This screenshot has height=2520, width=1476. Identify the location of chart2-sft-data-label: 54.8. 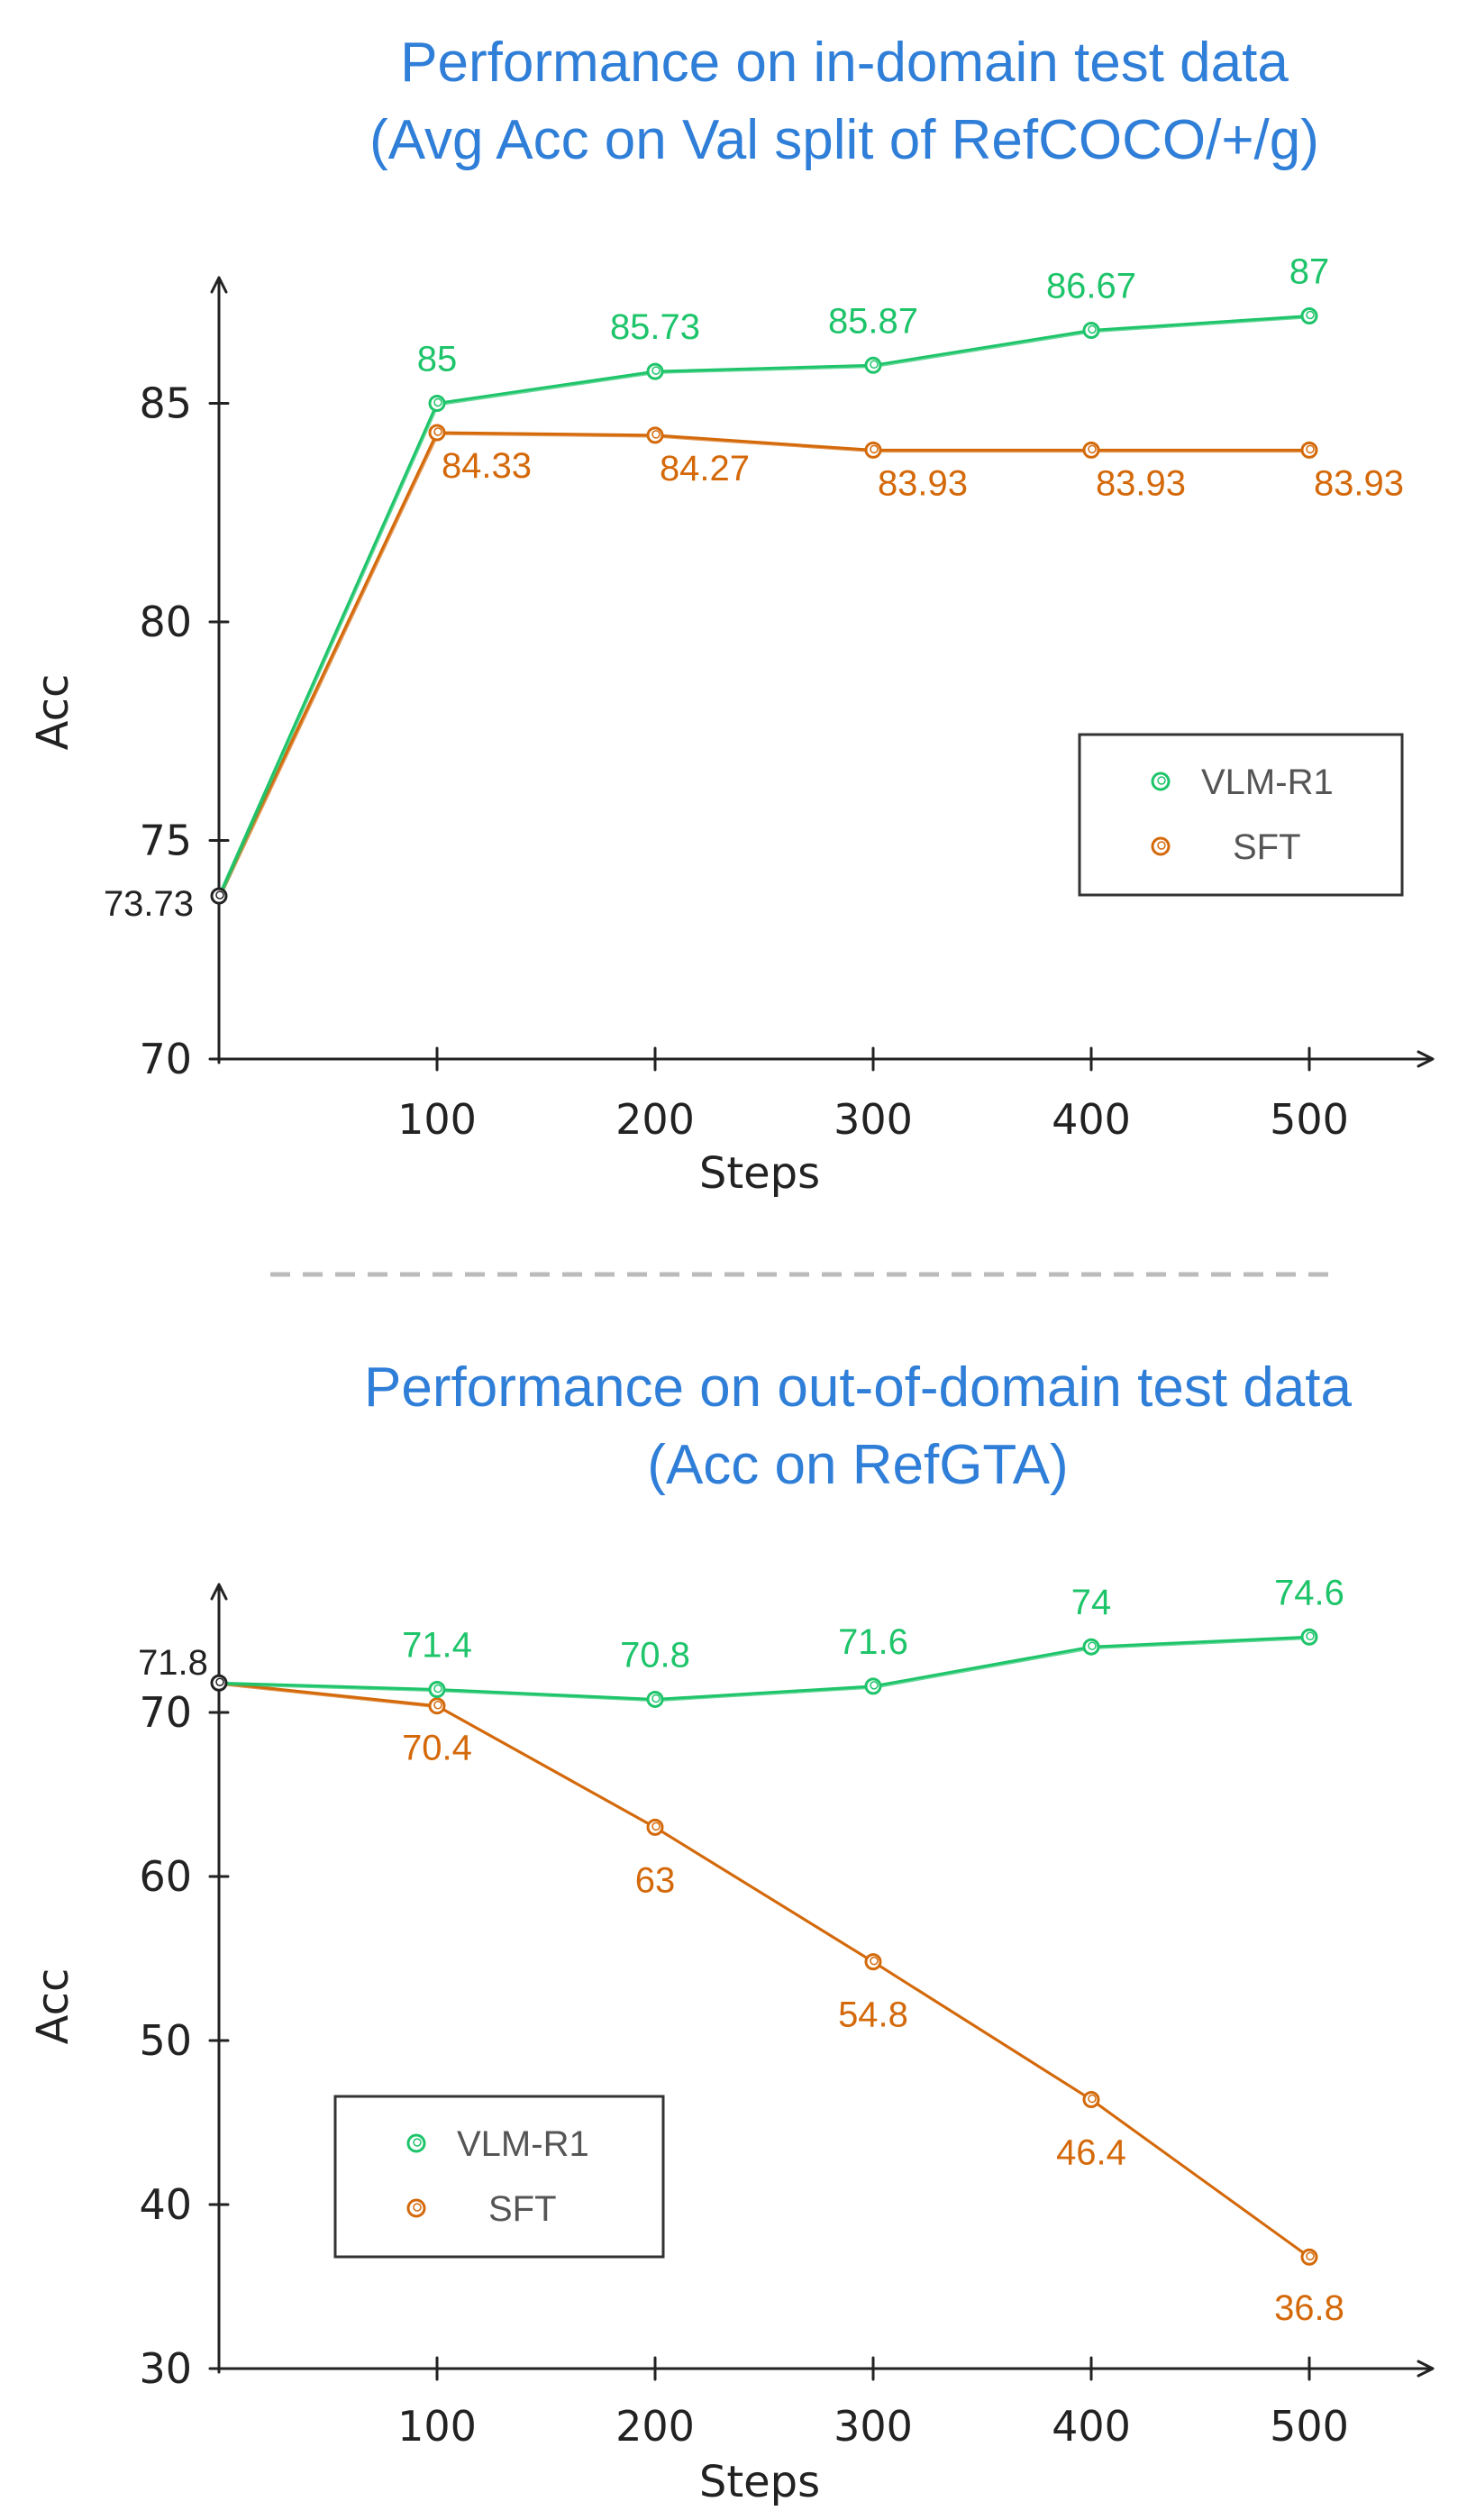
(873, 2015).